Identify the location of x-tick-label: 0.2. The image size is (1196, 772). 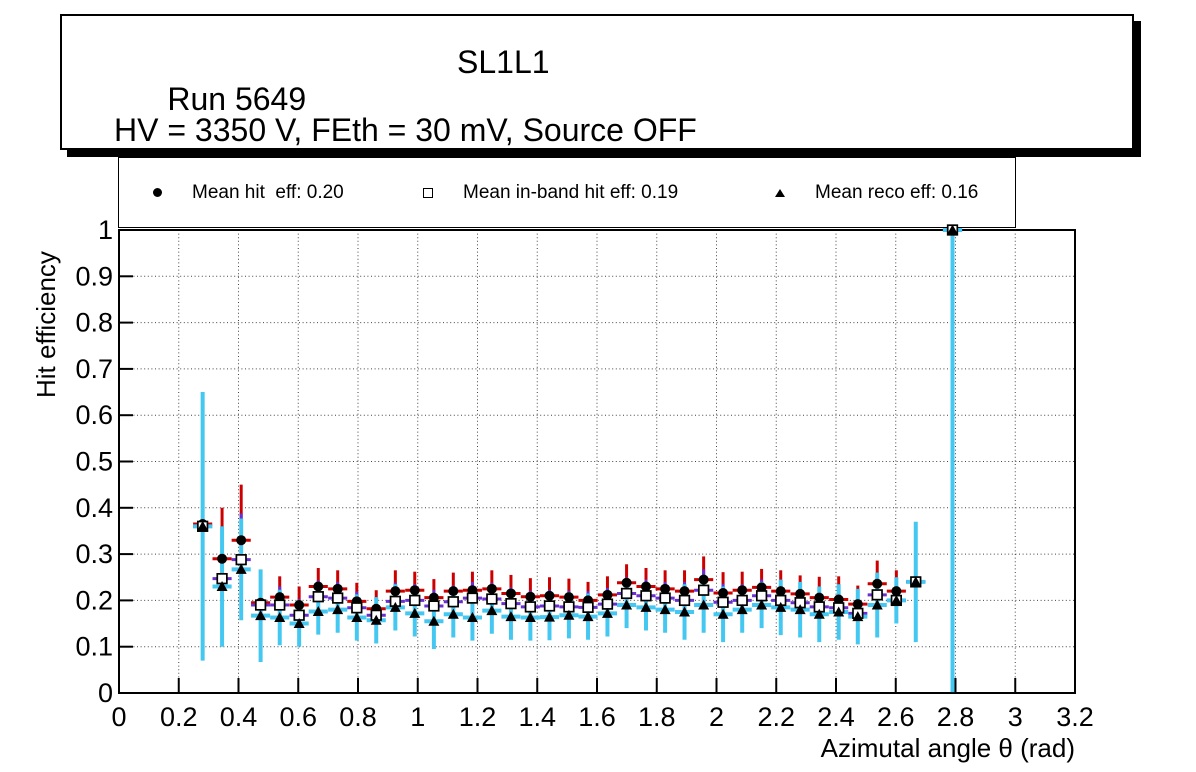
(179, 717).